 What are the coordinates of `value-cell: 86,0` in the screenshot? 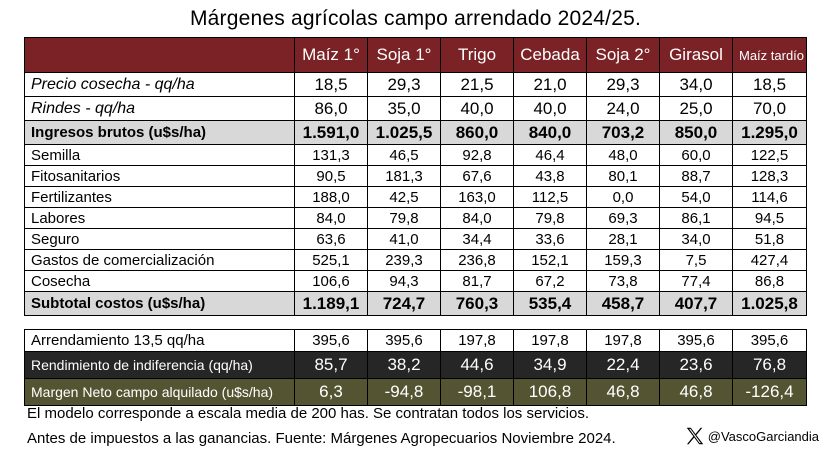 It's located at (331, 108).